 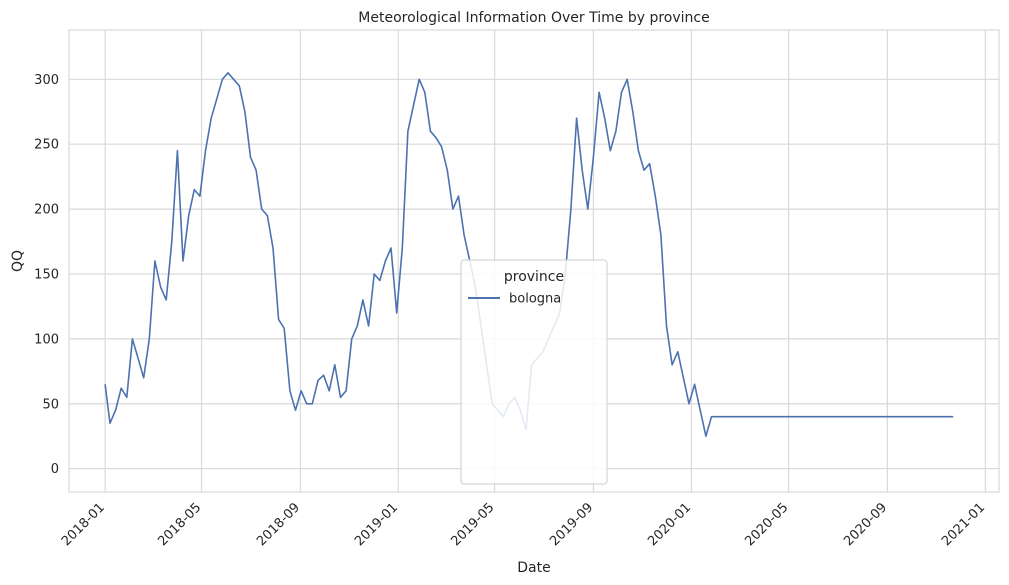 I want to click on legend-box, so click(x=534, y=372).